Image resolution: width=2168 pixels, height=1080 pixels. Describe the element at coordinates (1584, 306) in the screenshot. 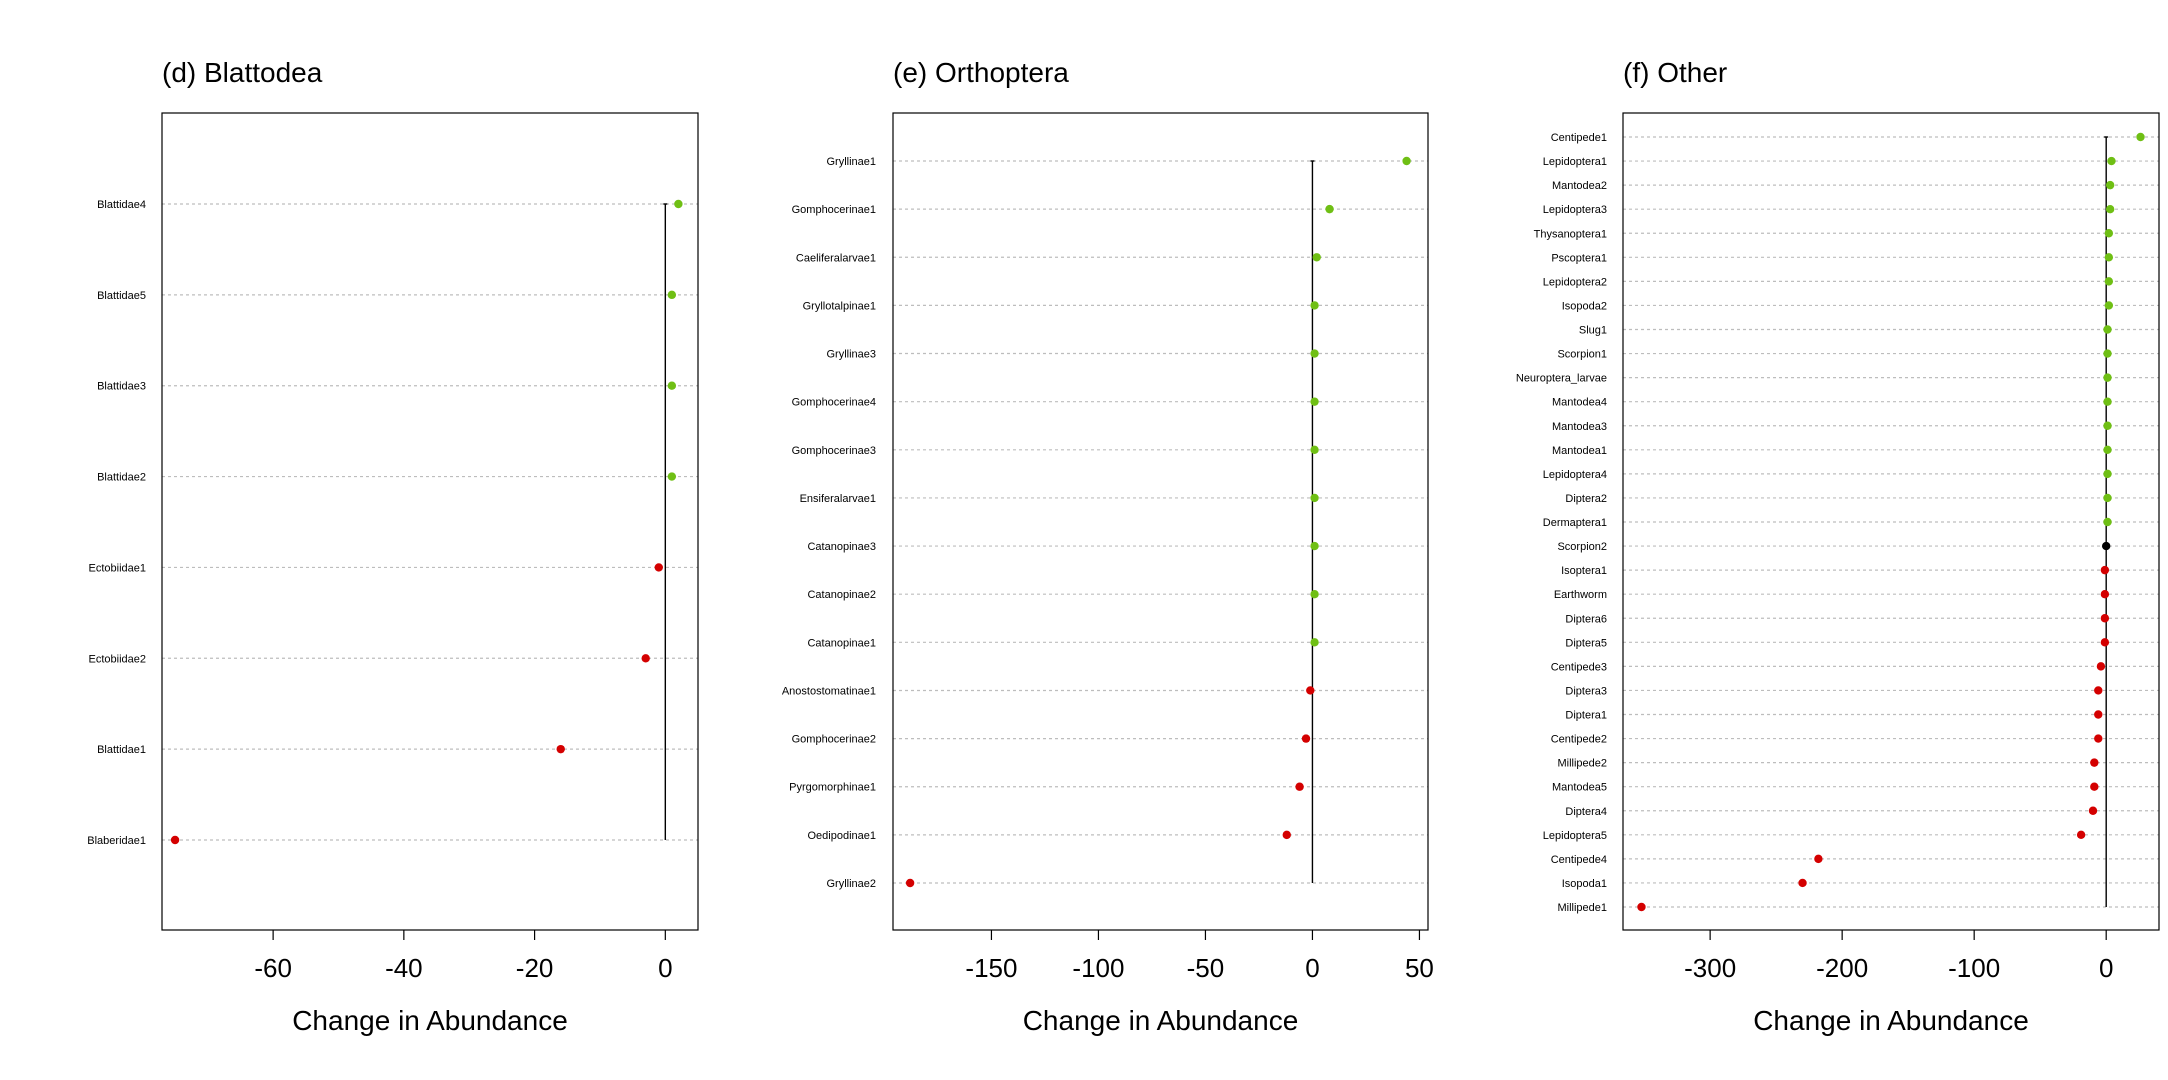

I see `category-label: Isopoda2` at that location.